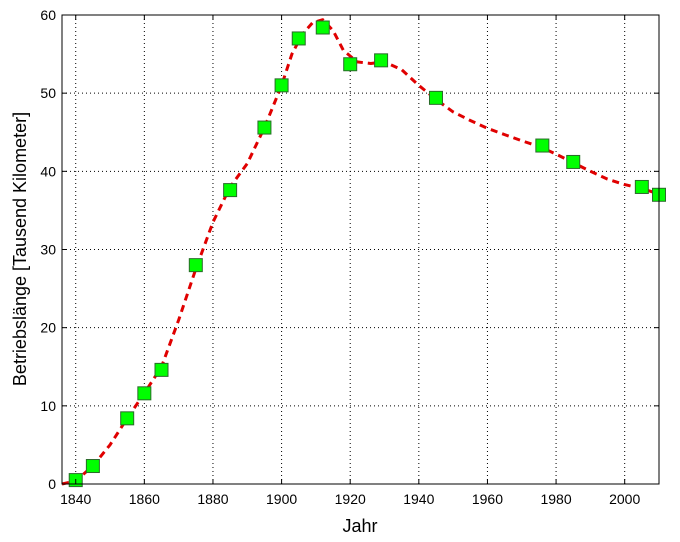 The height and width of the screenshot is (542, 680). What do you see at coordinates (52, 484) in the screenshot?
I see `y-tick-label: 0` at bounding box center [52, 484].